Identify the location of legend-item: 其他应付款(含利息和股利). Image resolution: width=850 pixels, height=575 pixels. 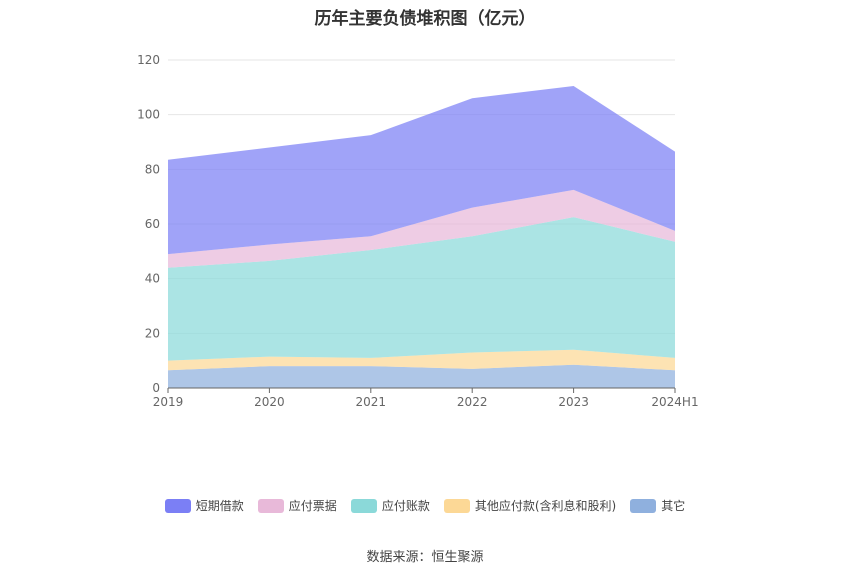
(530, 505).